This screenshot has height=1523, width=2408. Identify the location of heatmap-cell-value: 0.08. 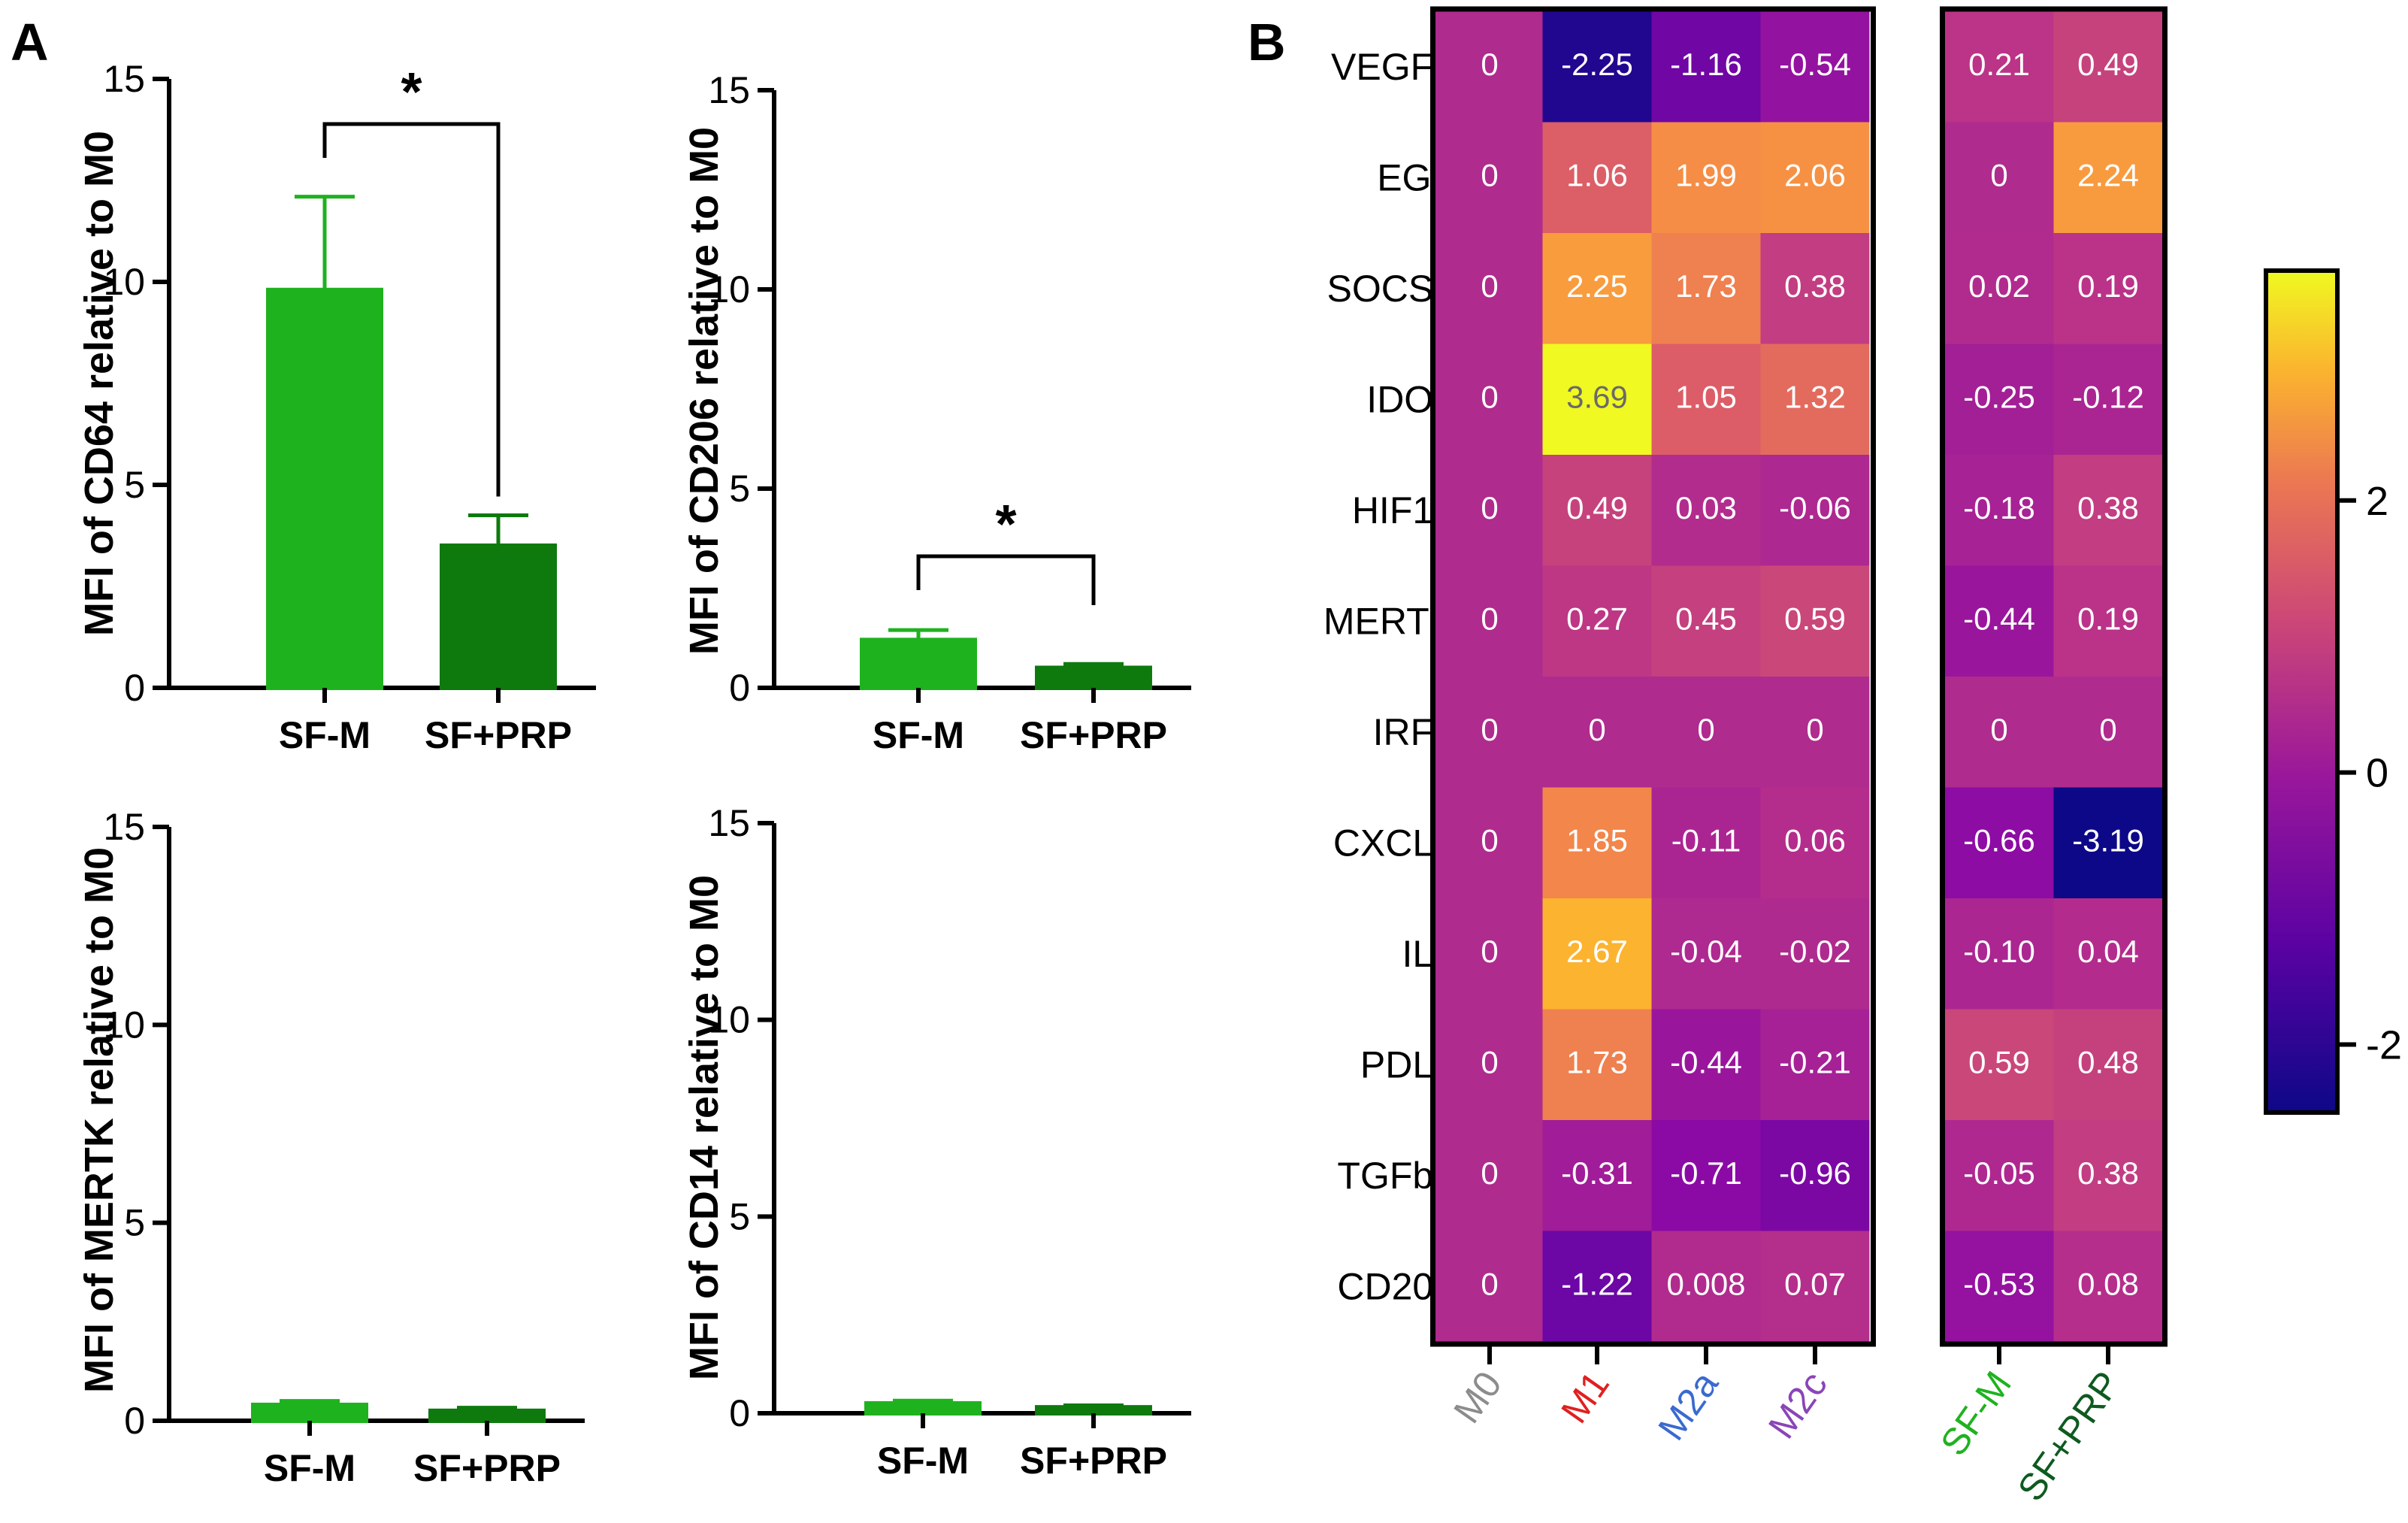
(2108, 1283).